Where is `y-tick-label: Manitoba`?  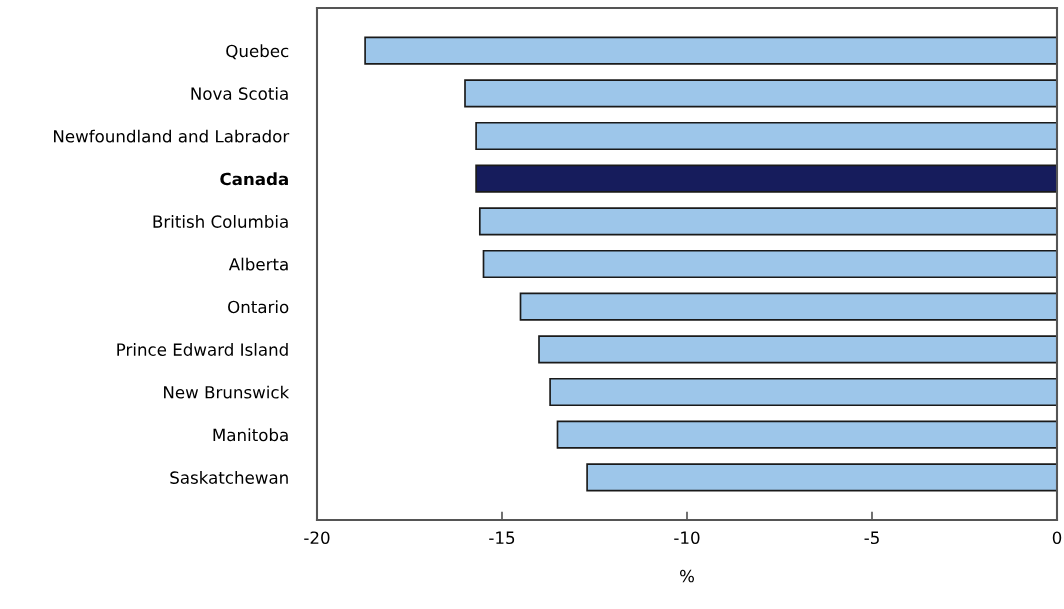 y-tick-label: Manitoba is located at coordinates (250, 435).